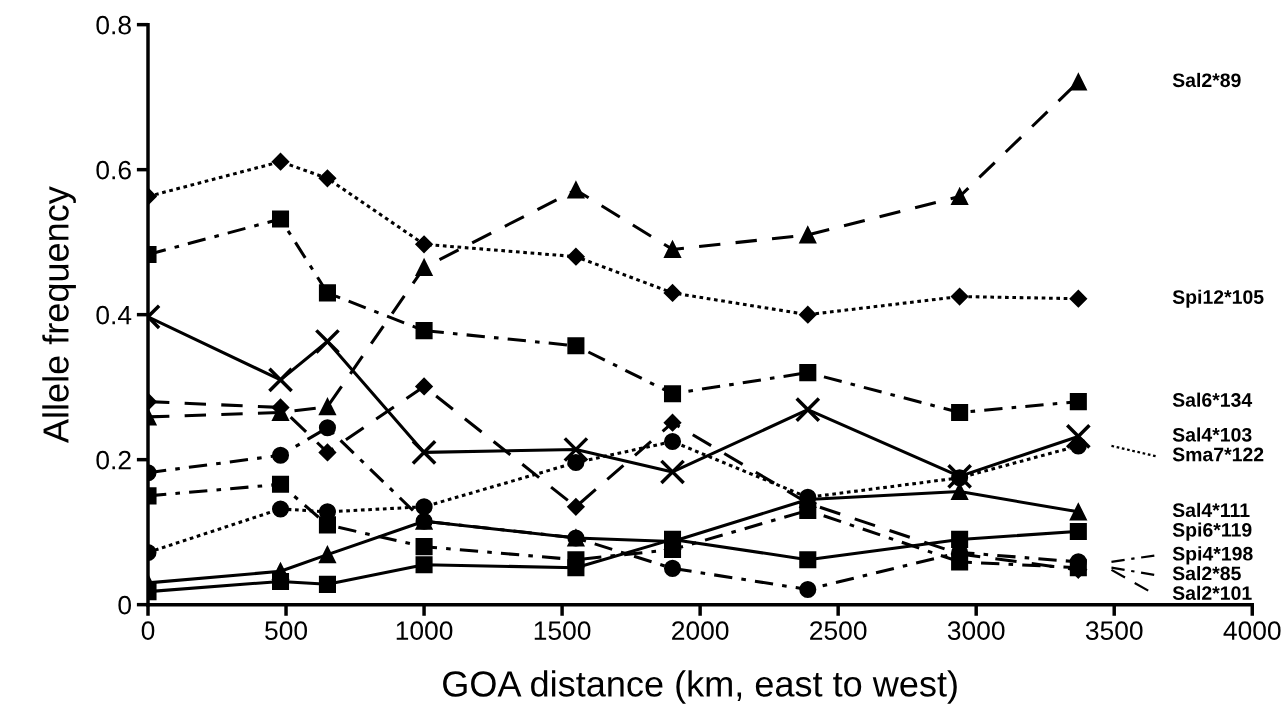  Describe the element at coordinates (1212, 531) in the screenshot. I see `text: Spi6*119` at that location.